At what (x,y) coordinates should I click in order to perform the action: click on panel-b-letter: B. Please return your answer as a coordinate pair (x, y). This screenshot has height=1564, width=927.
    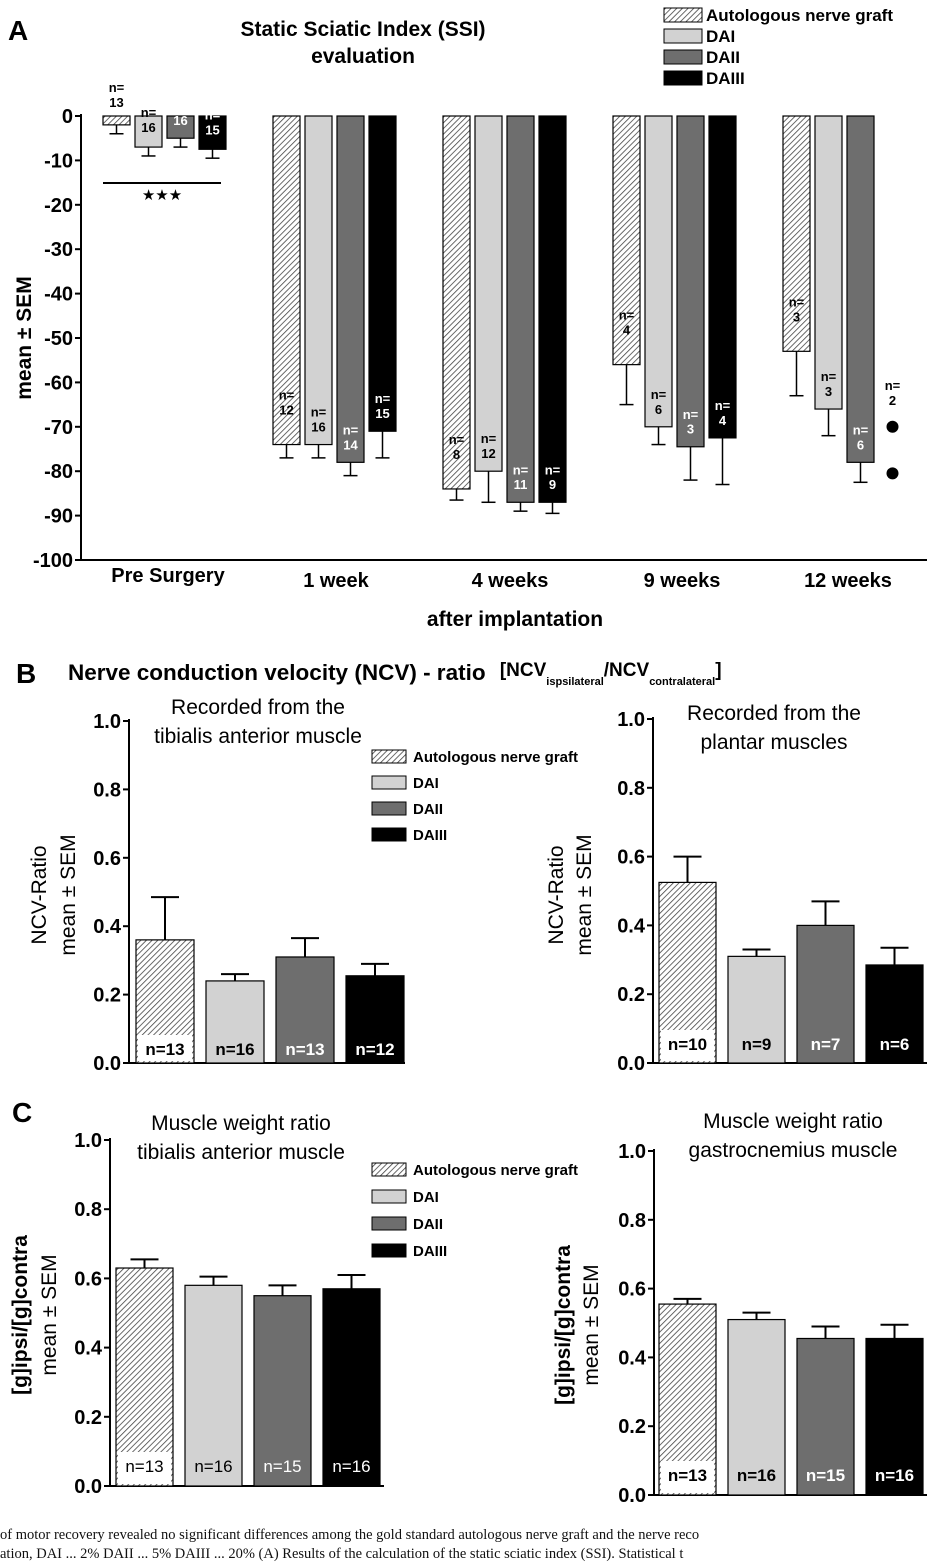
    Looking at the image, I should click on (26, 673).